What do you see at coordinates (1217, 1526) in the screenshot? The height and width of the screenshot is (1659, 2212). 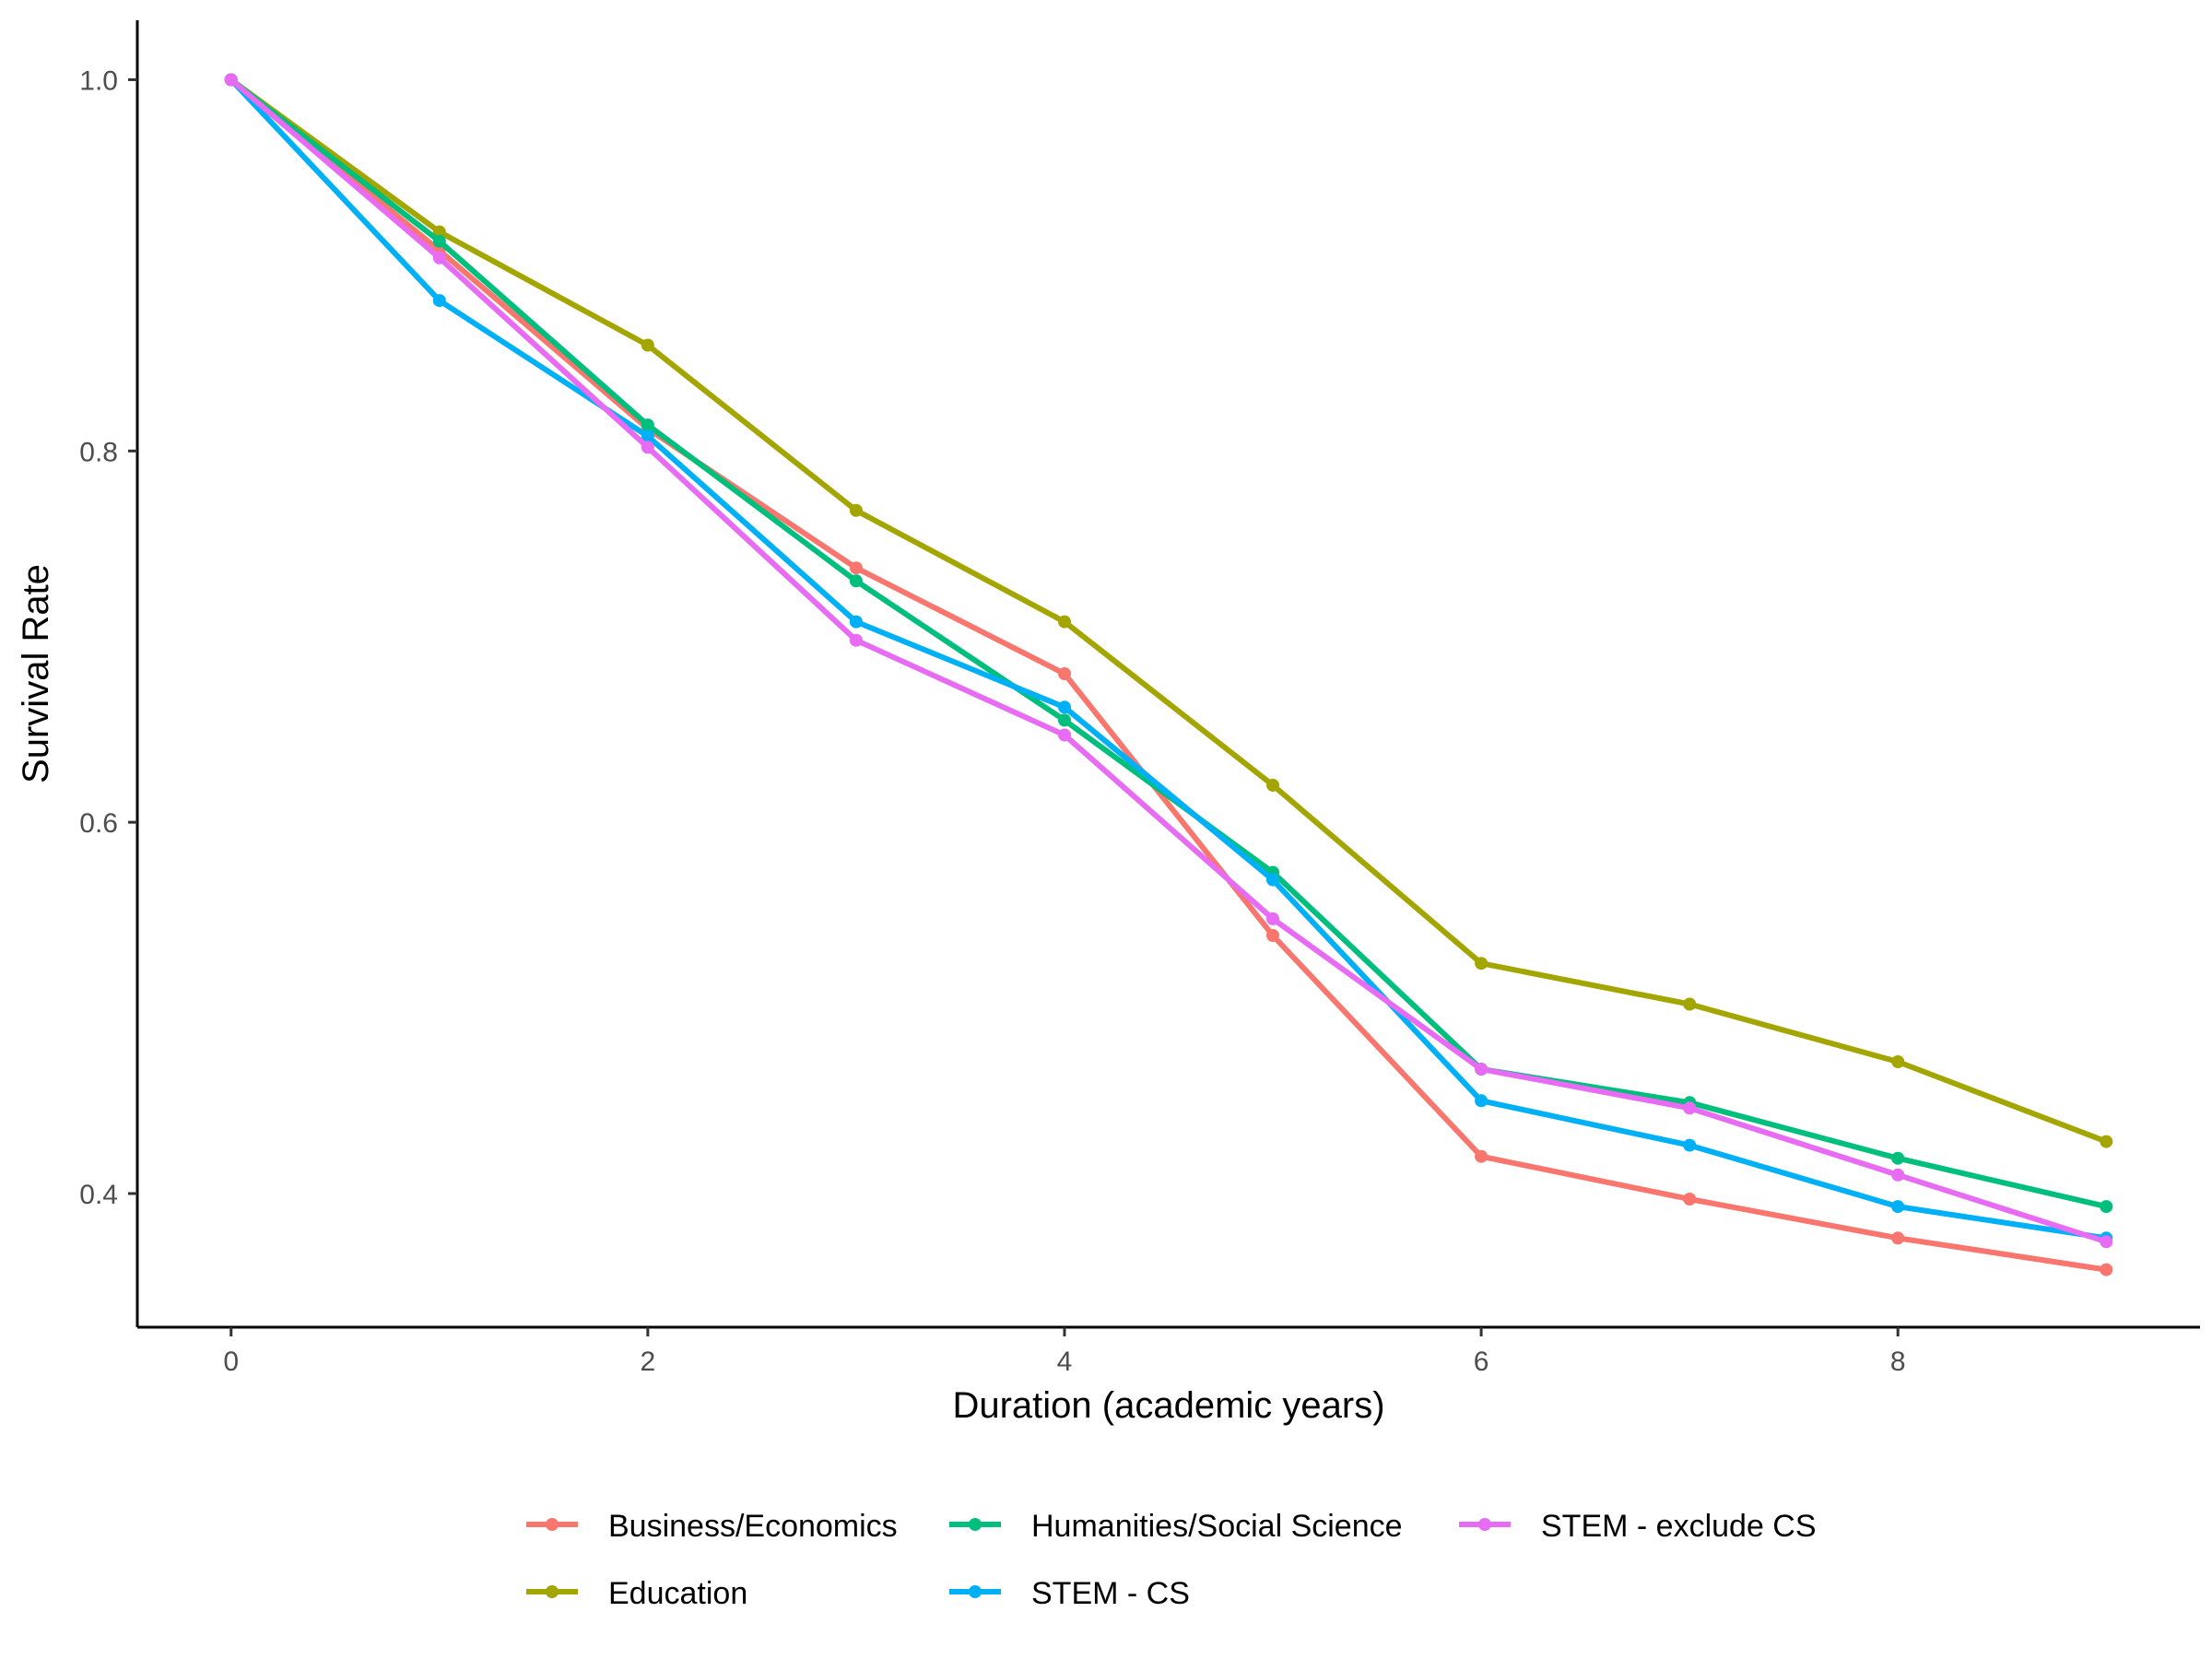 I see `legend-label-humanities-social-science: Humanities/Social Science` at bounding box center [1217, 1526].